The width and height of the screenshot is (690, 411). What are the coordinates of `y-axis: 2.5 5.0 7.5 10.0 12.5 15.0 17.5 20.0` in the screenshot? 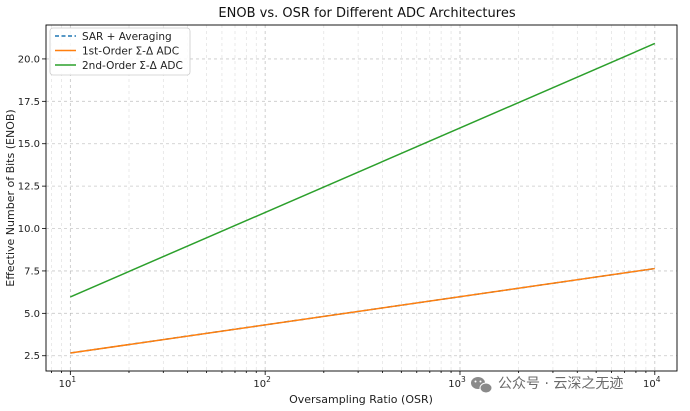 It's located at (32, 208).